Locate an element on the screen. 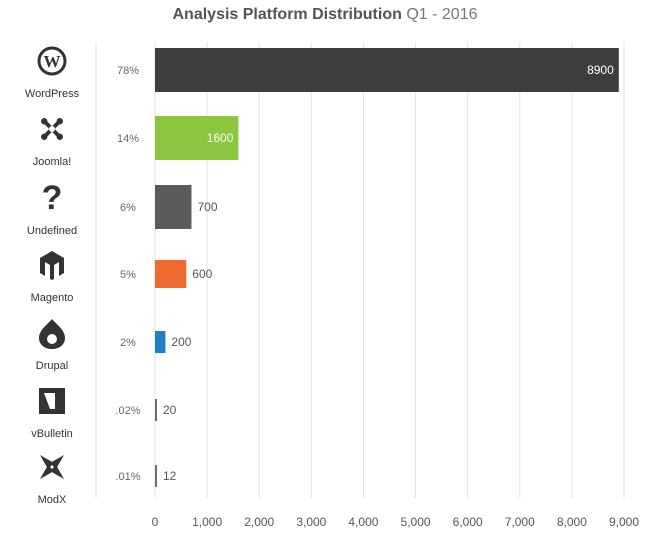 This screenshot has height=553, width=650. question-mark-icon: ? is located at coordinates (52, 198).